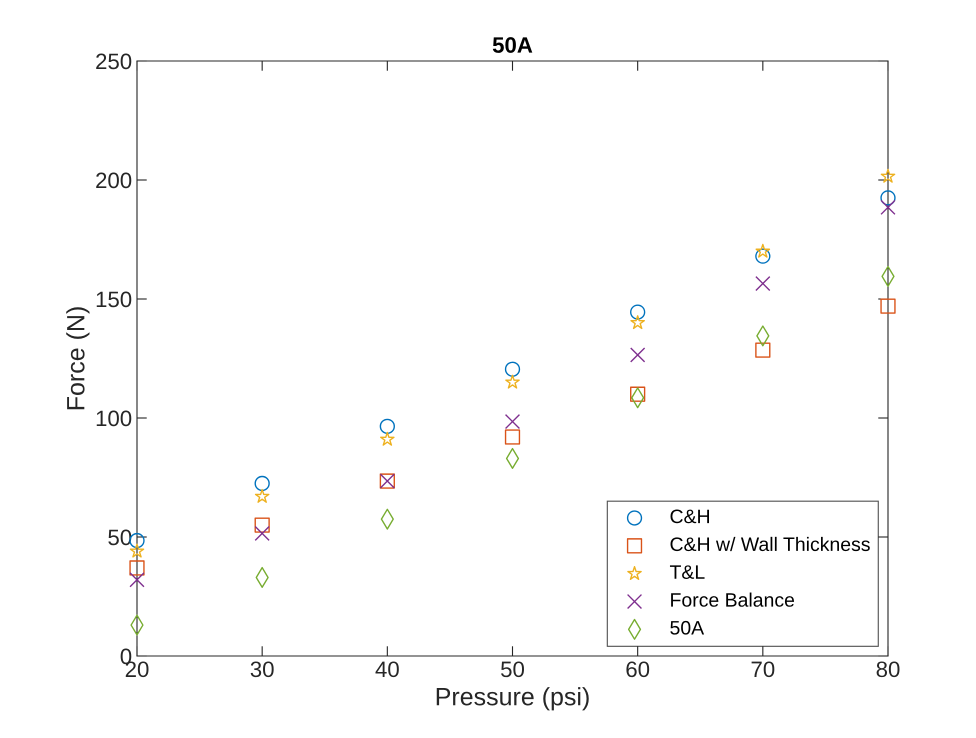  What do you see at coordinates (262, 669) in the screenshot?
I see `x-tick-label: 30` at bounding box center [262, 669].